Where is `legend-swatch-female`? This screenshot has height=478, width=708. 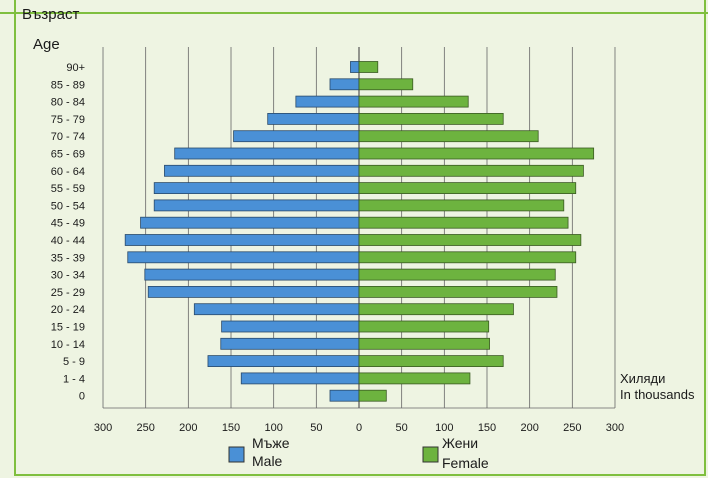 legend-swatch-female is located at coordinates (430, 454).